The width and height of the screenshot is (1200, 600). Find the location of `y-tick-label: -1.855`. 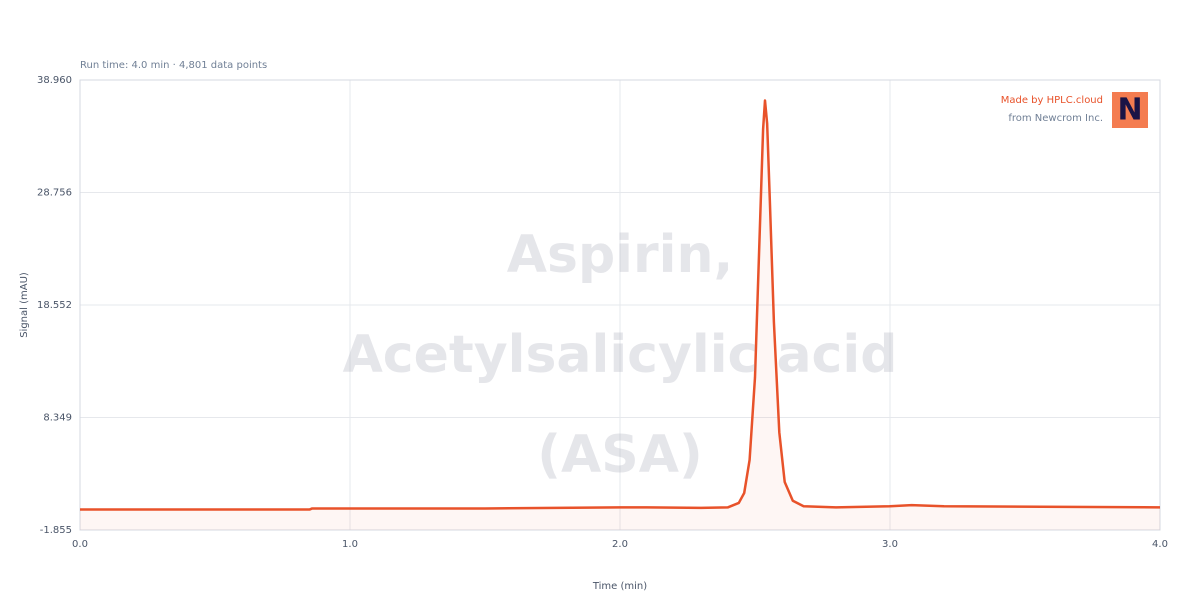

y-tick-label: -1.855 is located at coordinates (56, 530).